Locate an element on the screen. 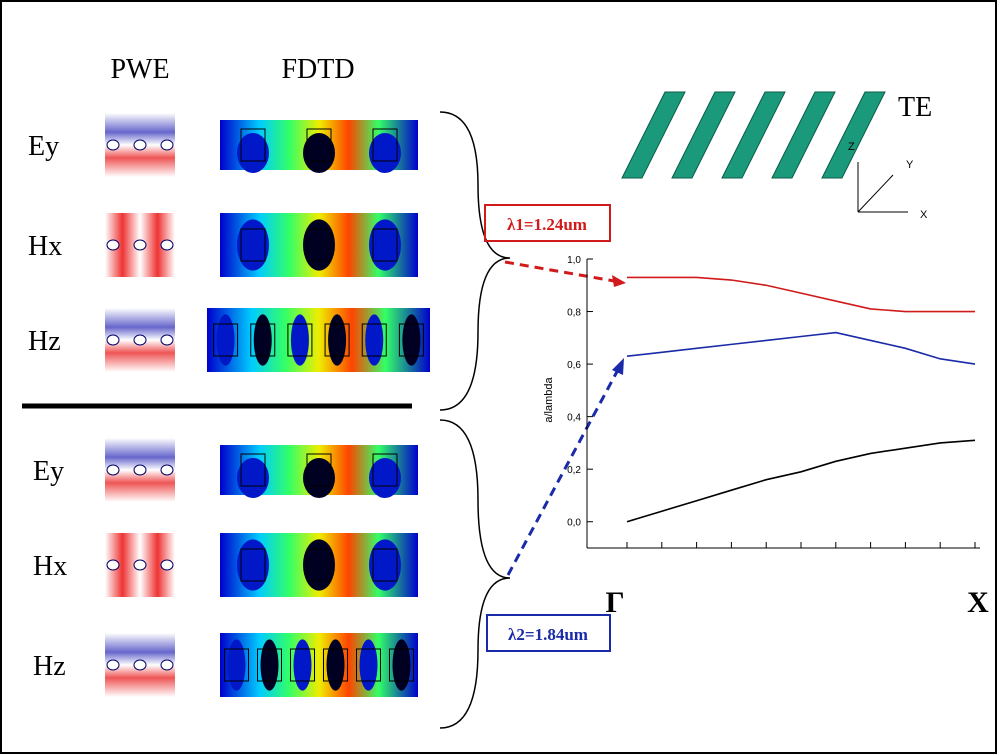 The image size is (997, 754). fdtd-header: FDTD is located at coordinates (317, 69).